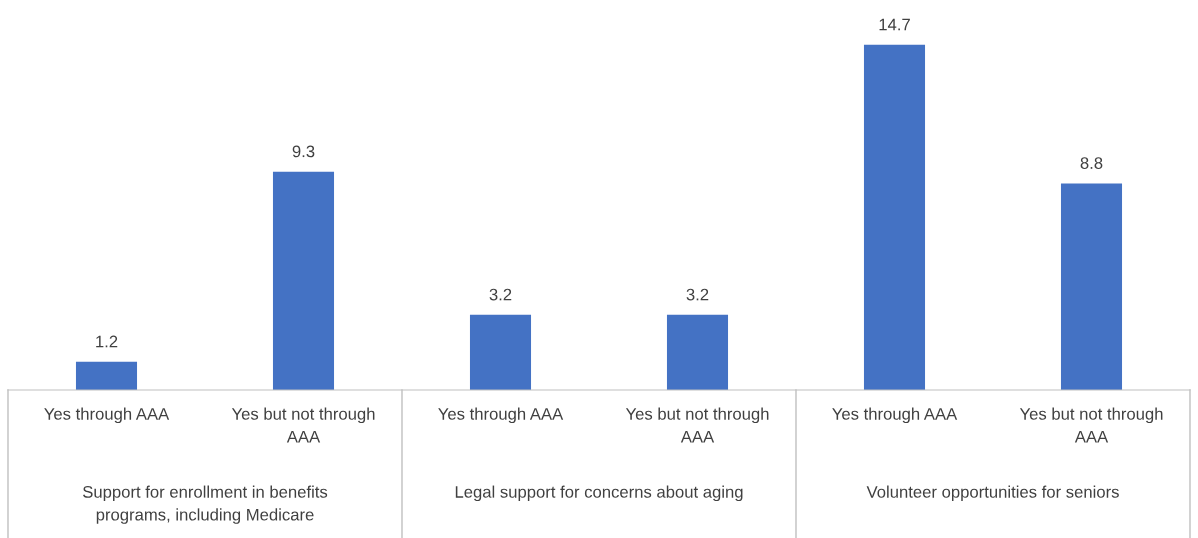 The width and height of the screenshot is (1198, 538). What do you see at coordinates (1091, 163) in the screenshot?
I see `data-label: 8.8` at bounding box center [1091, 163].